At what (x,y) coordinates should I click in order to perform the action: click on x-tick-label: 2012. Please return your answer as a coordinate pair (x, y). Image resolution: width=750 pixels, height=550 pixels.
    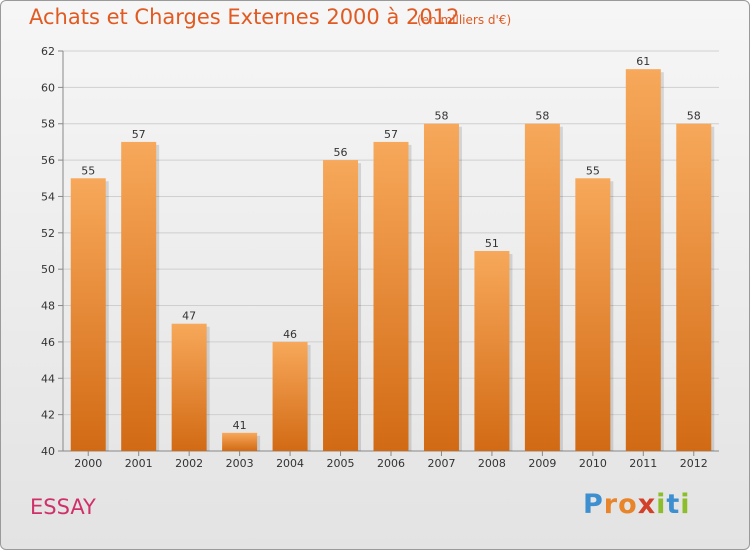
    Looking at the image, I should click on (694, 463).